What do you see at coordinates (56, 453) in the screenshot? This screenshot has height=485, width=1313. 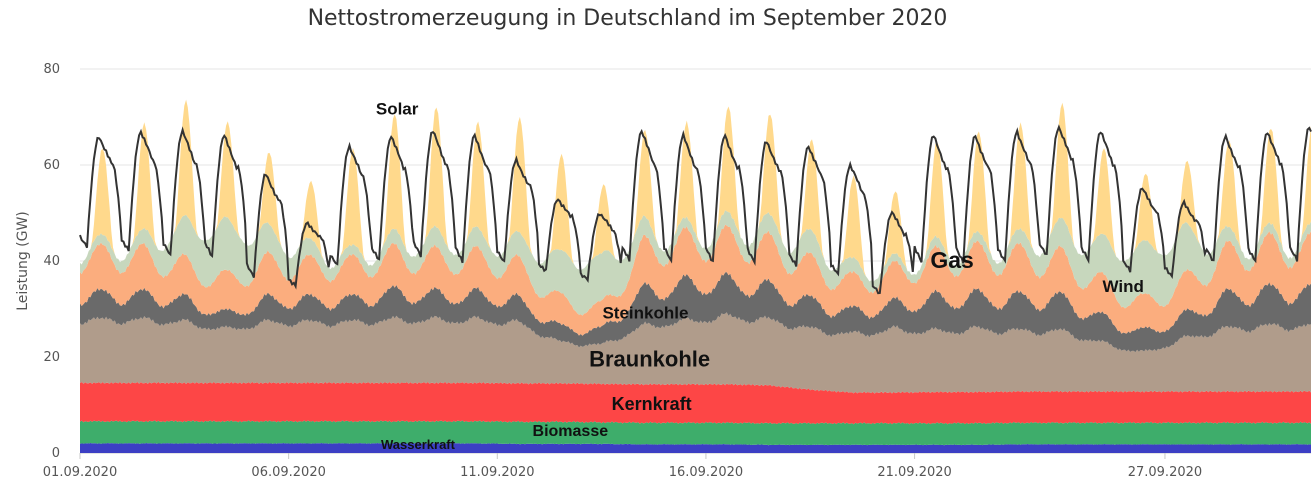 I see `y-tick-label-0: 0` at bounding box center [56, 453].